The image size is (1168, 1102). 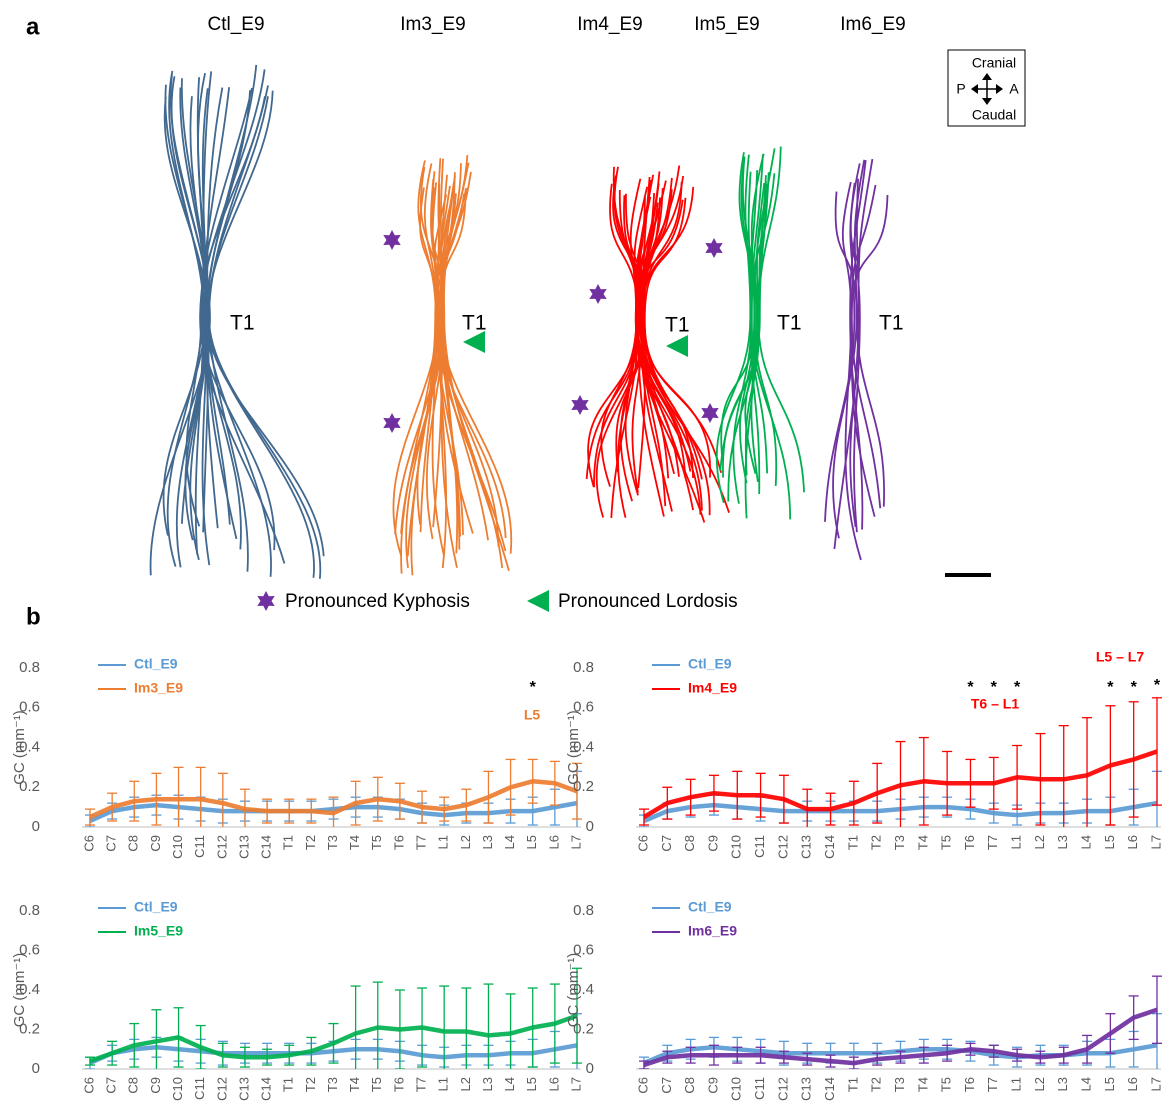 What do you see at coordinates (235, 24) in the screenshot?
I see `specimen-title: Ctl_E9` at bounding box center [235, 24].